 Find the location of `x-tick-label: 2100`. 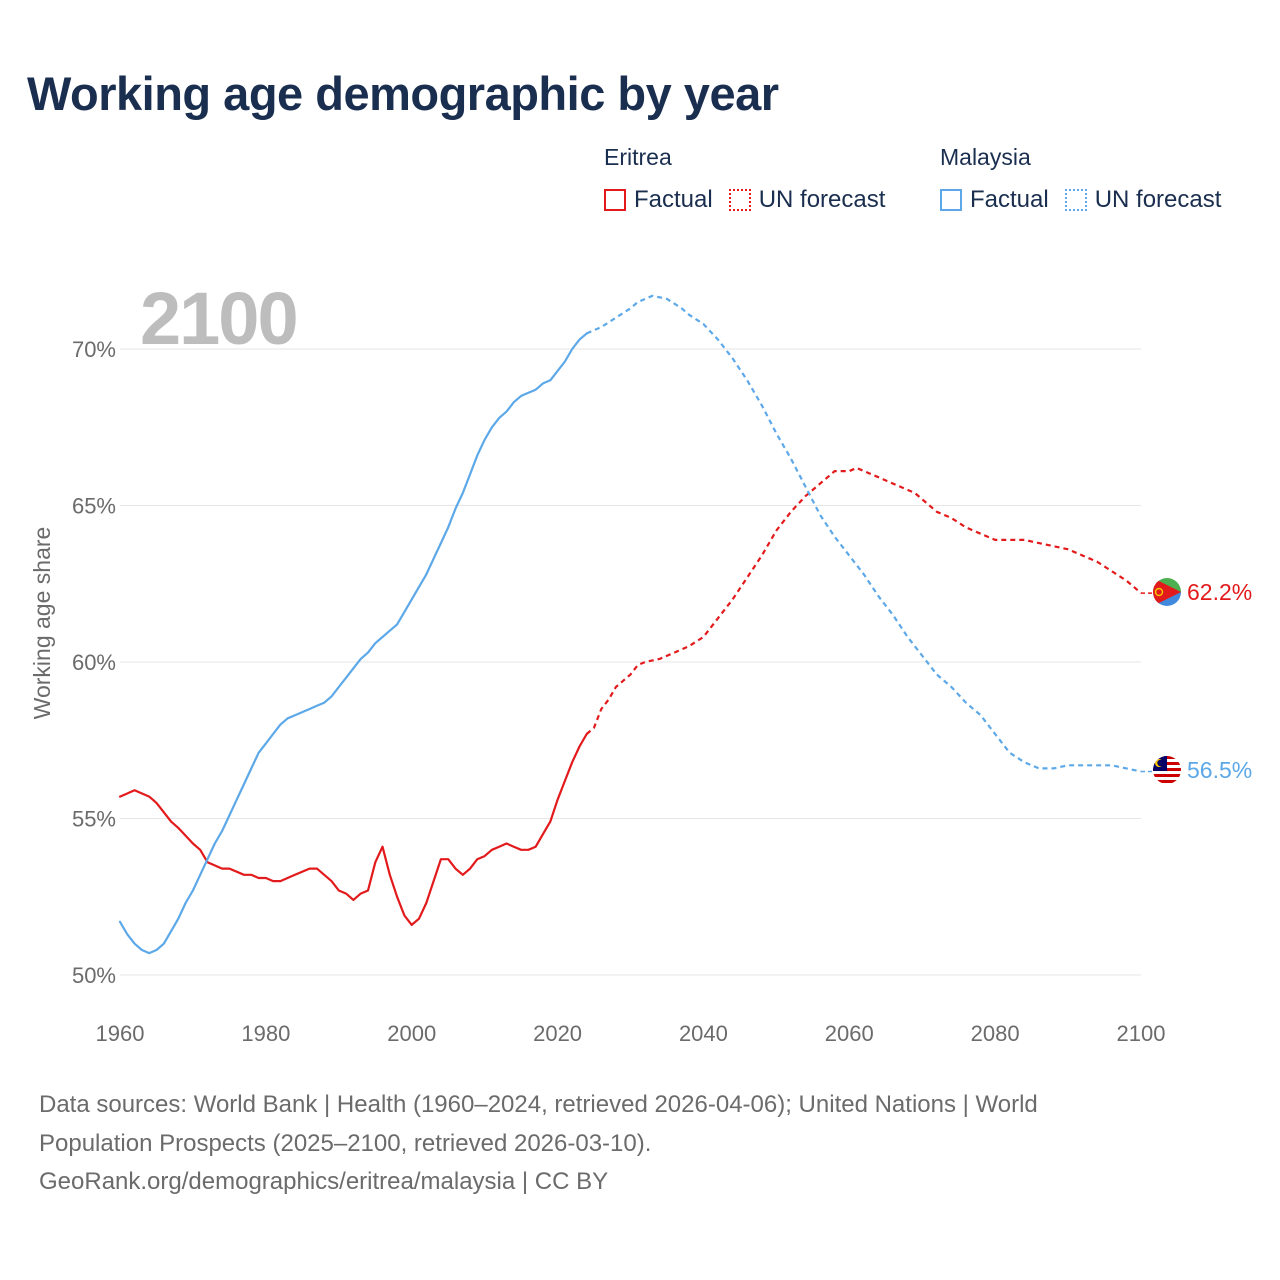

x-tick-label: 2100 is located at coordinates (1141, 1033).